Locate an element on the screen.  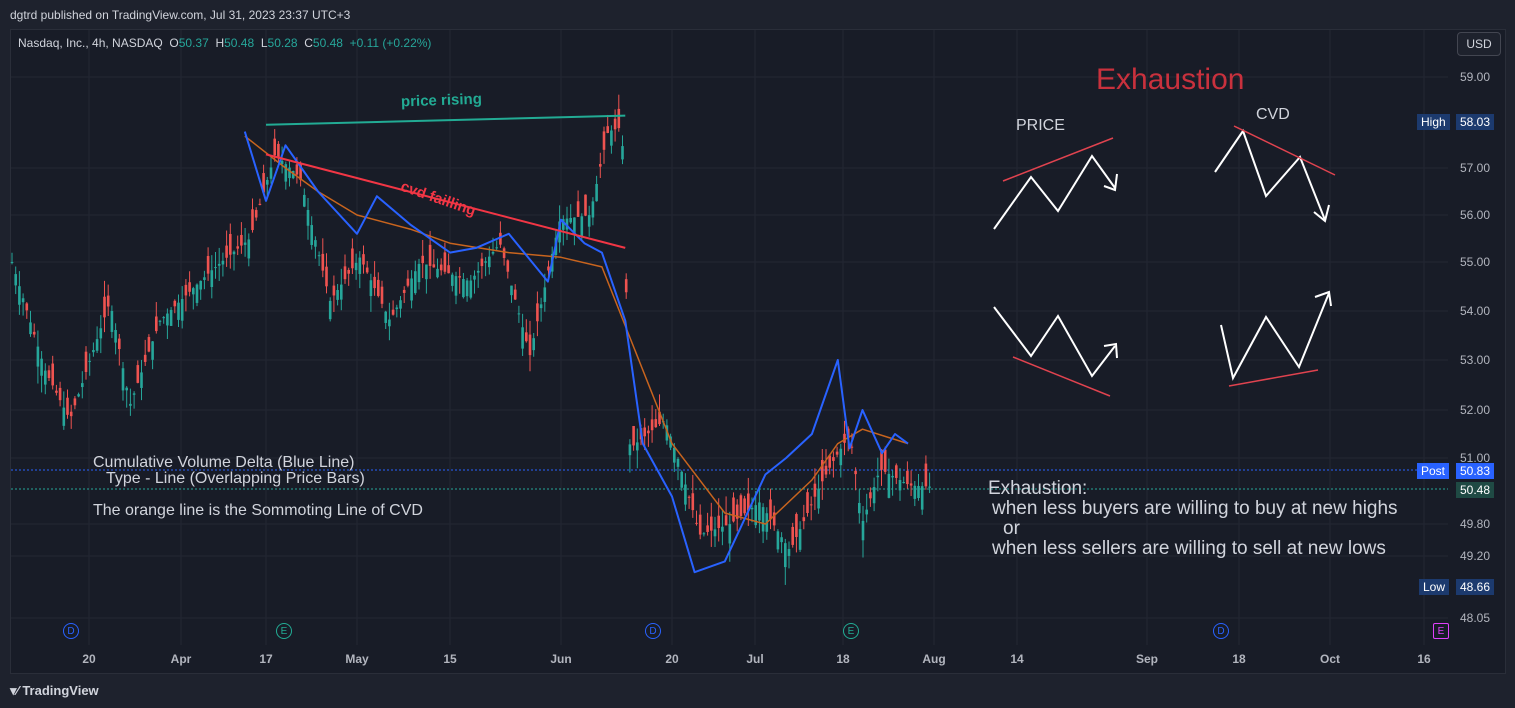
time-axis-label: 17 is located at coordinates (266, 659).